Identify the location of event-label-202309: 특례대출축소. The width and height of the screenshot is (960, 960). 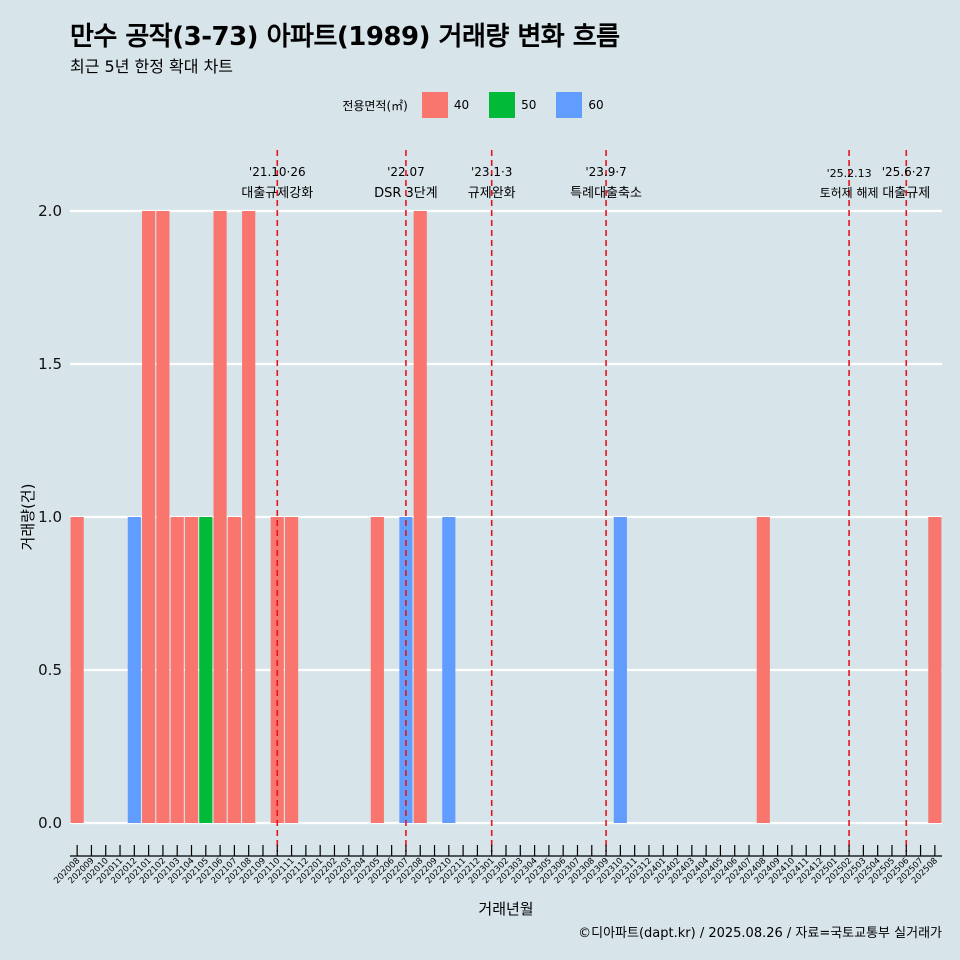
(606, 193).